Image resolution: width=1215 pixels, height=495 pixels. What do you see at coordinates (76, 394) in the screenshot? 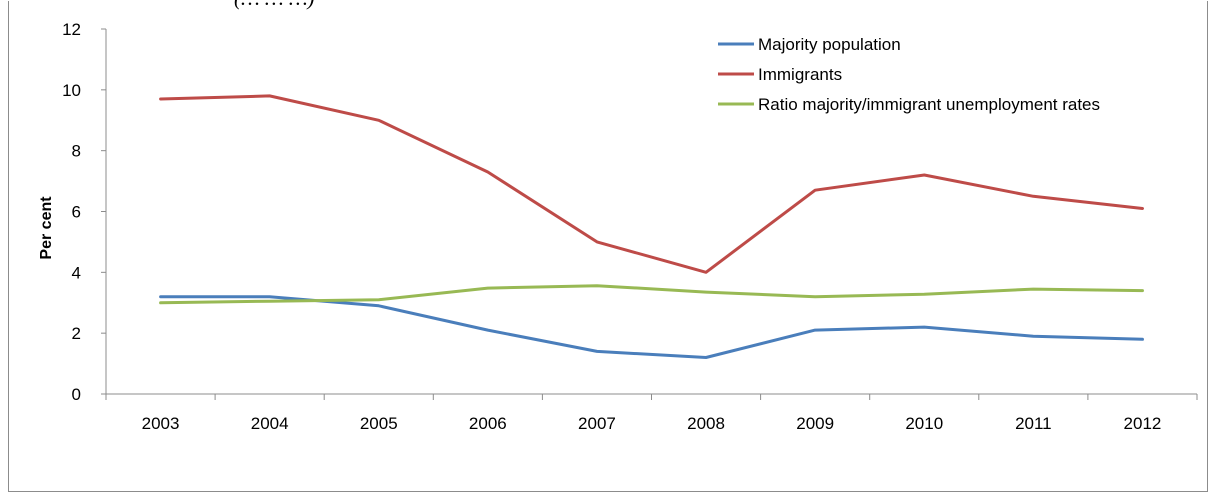
I see `y-tick-label: 0` at bounding box center [76, 394].